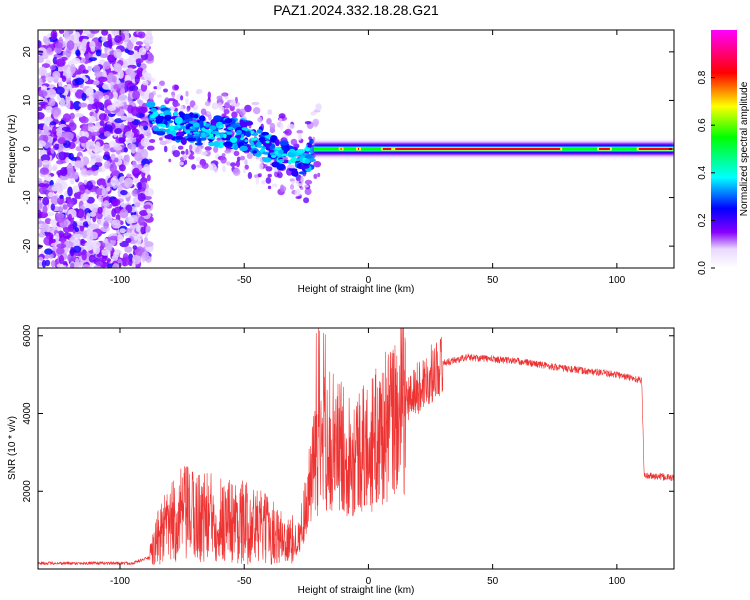  I want to click on figure-title: PAZ1.2024.332.18.28.G21, so click(356, 10).